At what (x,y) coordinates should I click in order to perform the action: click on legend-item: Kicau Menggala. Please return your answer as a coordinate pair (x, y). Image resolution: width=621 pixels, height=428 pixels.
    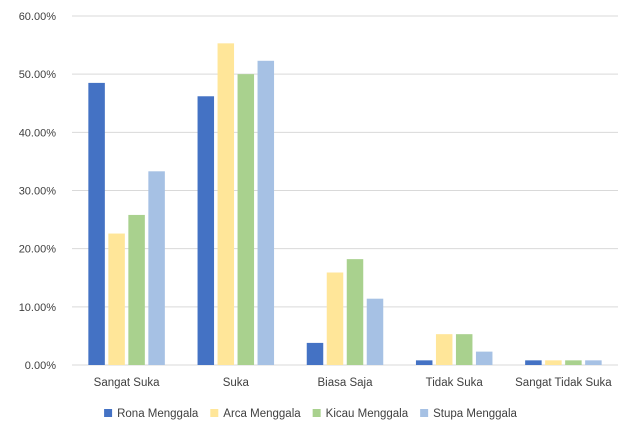
    Looking at the image, I should click on (360, 414).